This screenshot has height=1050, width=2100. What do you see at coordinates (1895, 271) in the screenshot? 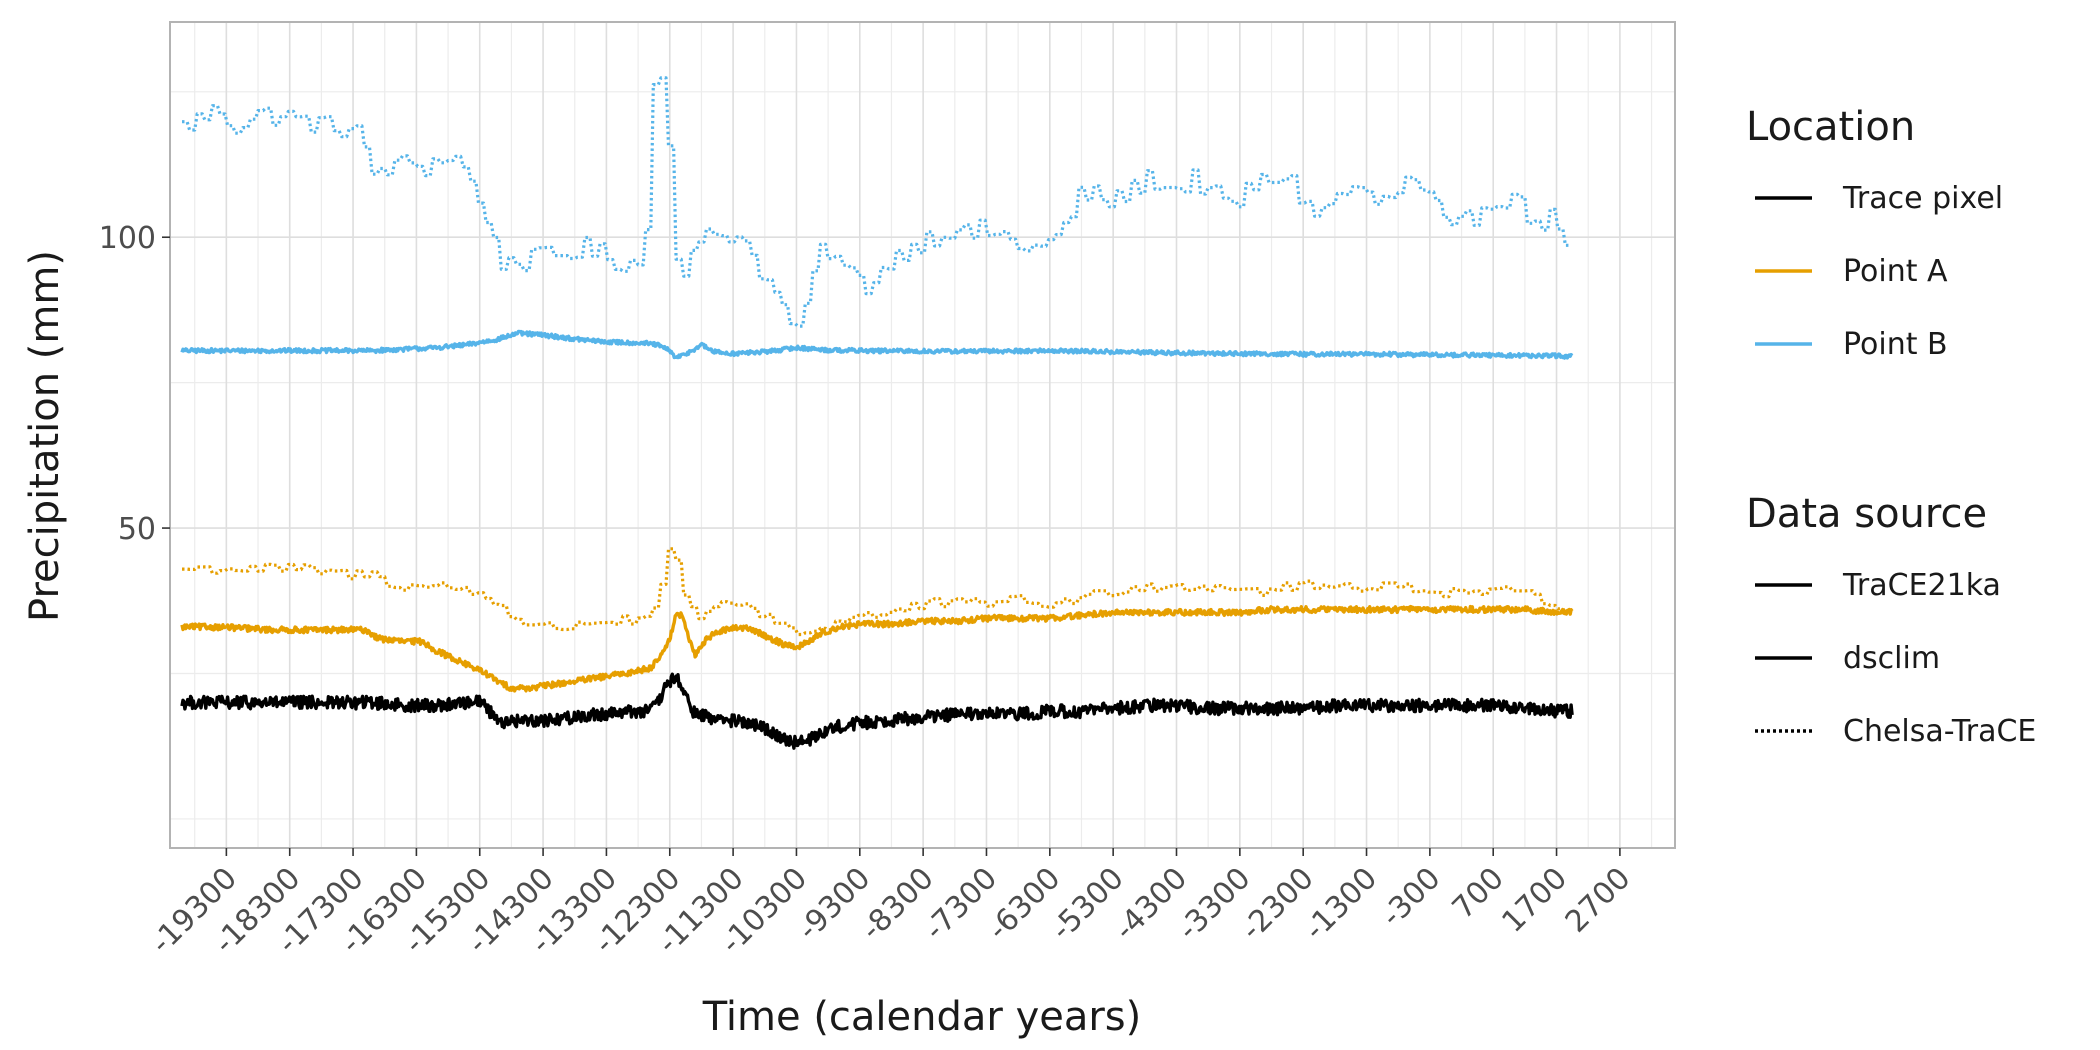
I see `legend-label: Point A` at bounding box center [1895, 271].